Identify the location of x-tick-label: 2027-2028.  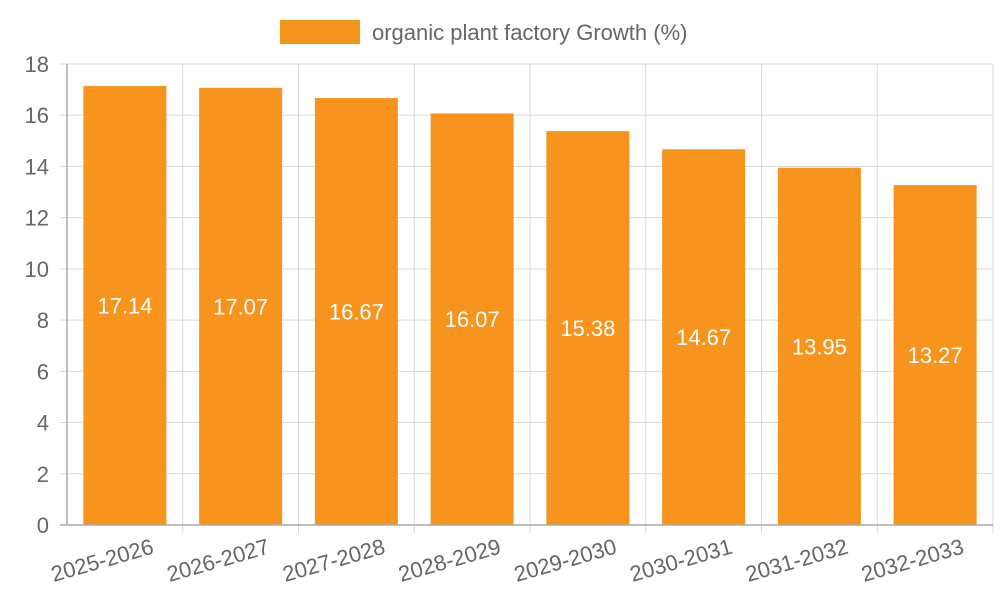
(334, 560).